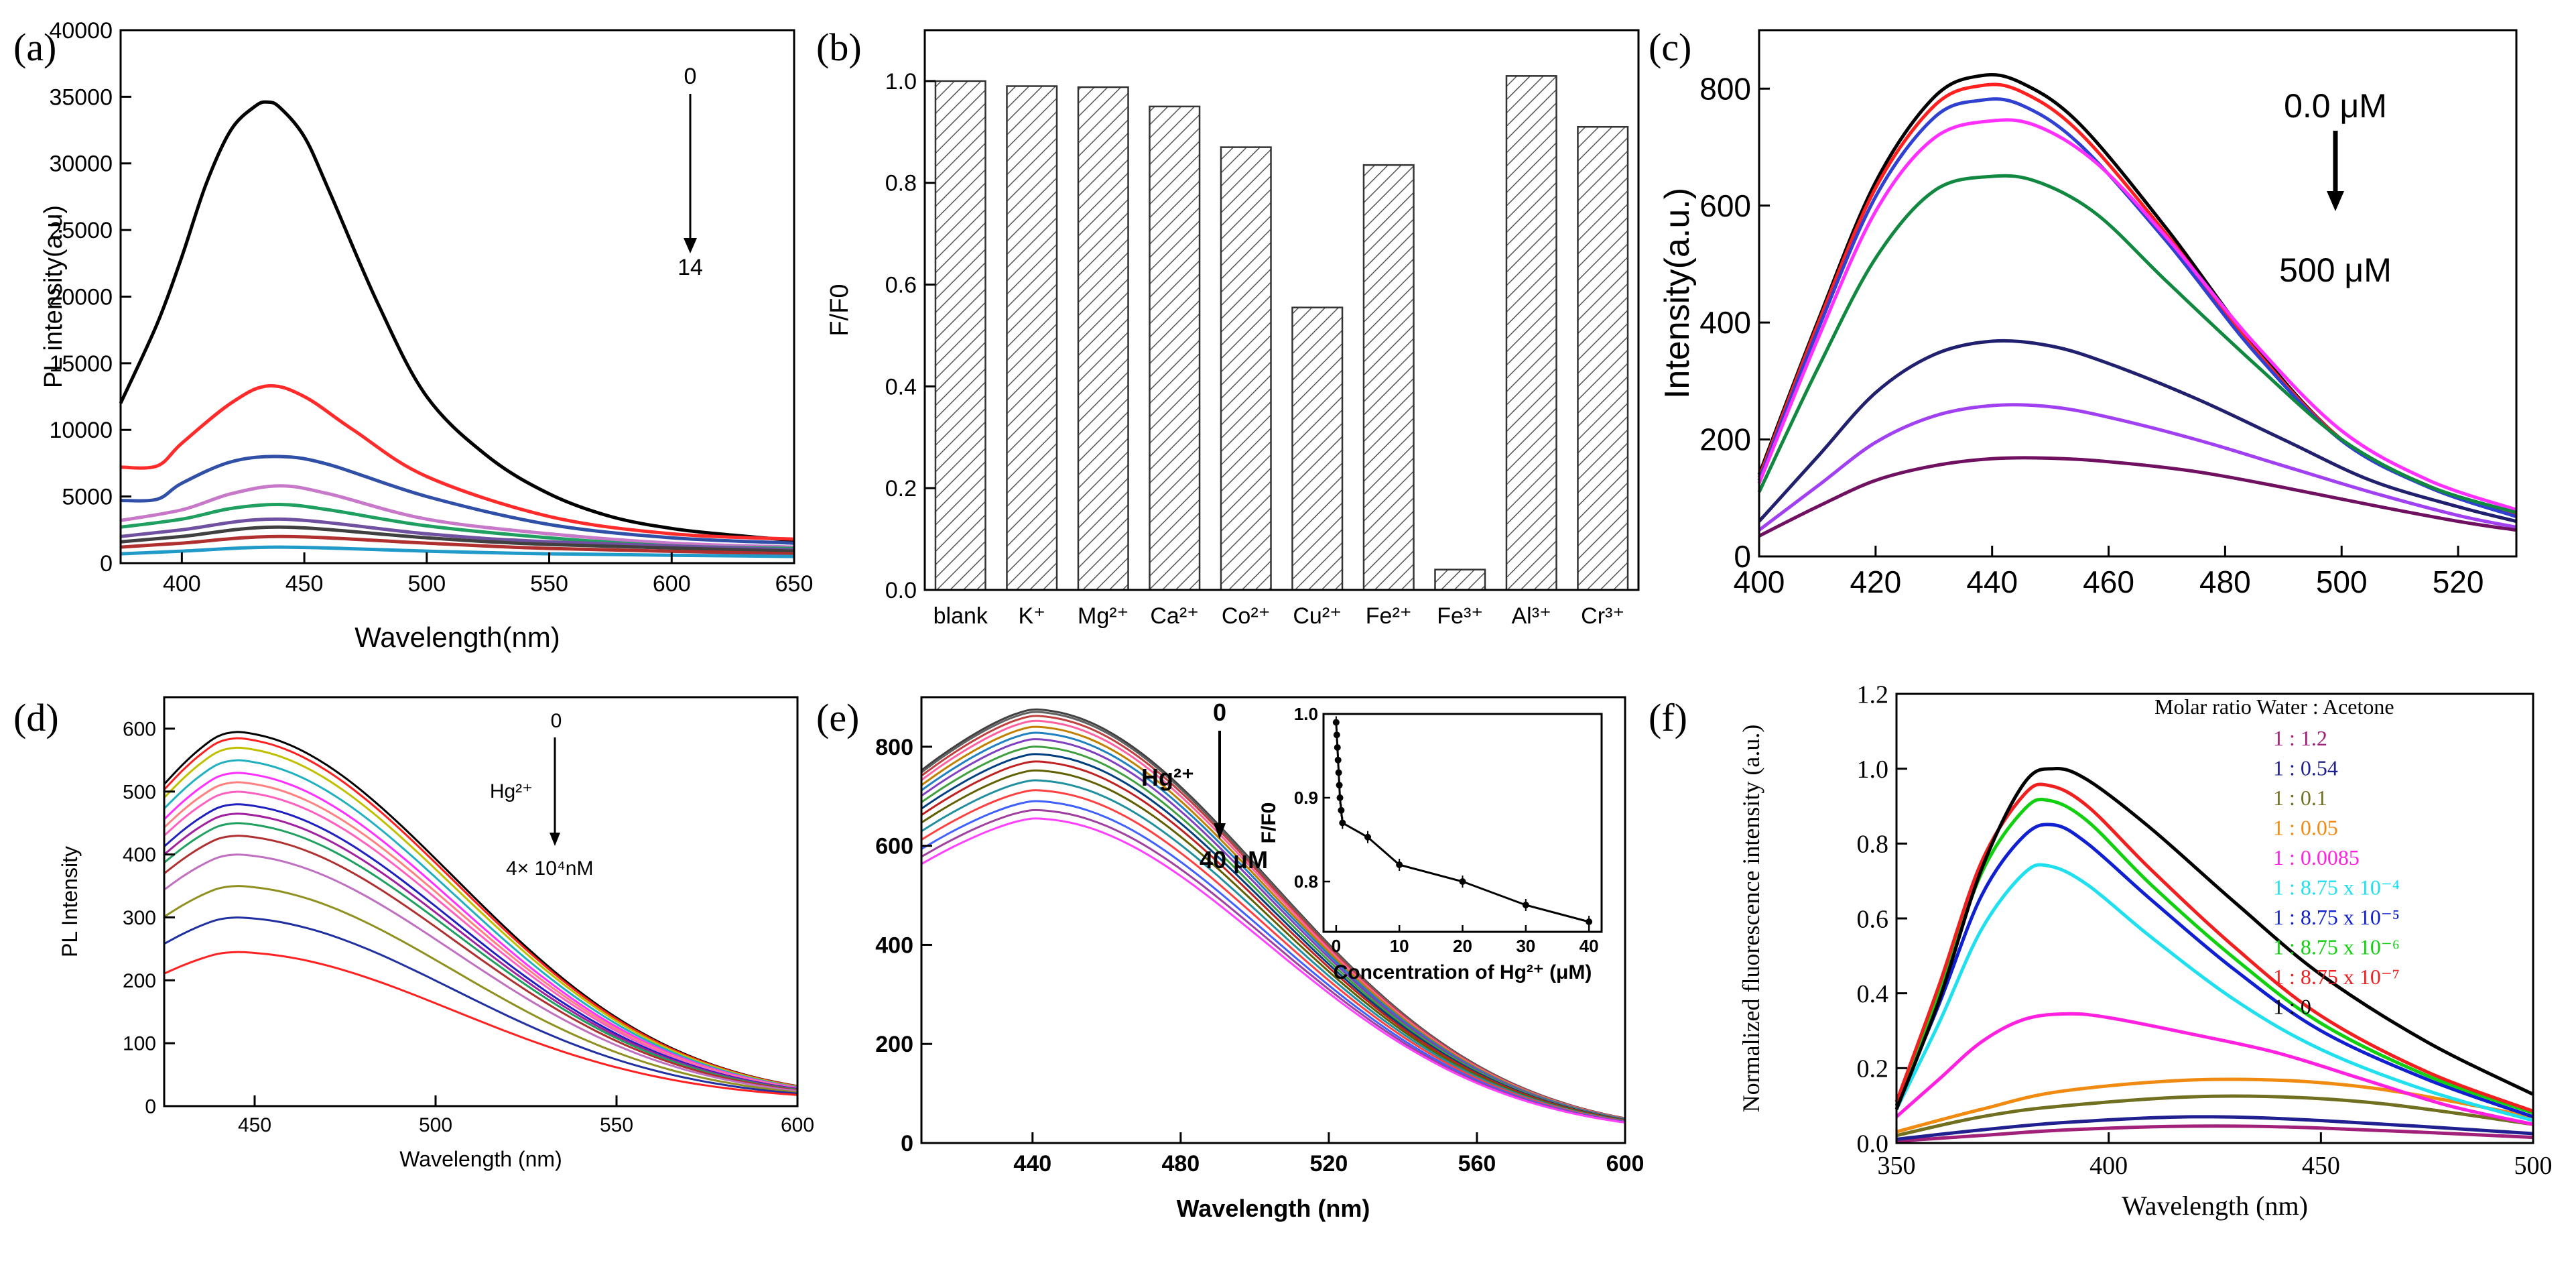  I want to click on inset-x-tick-label: 30, so click(1525, 946).